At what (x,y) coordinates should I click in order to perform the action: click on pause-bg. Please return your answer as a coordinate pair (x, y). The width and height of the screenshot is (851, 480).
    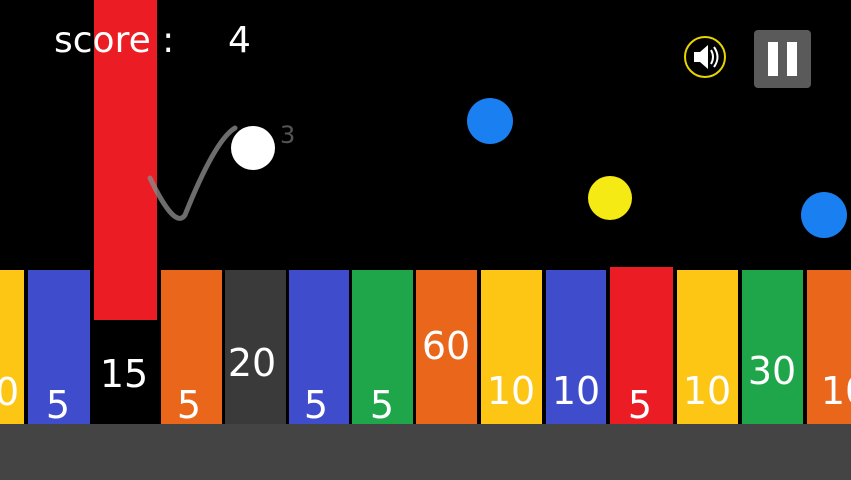
    Looking at the image, I should click on (782, 59).